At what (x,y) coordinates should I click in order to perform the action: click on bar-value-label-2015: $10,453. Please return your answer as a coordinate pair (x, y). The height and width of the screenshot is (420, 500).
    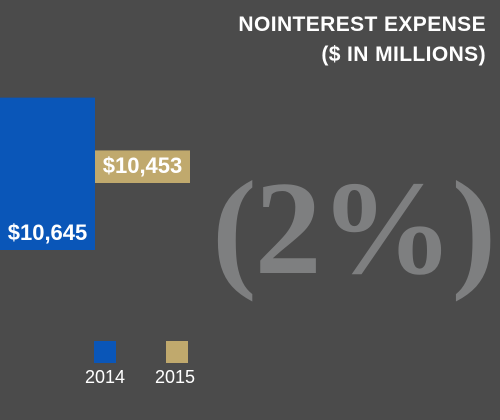
    Looking at the image, I should click on (143, 165).